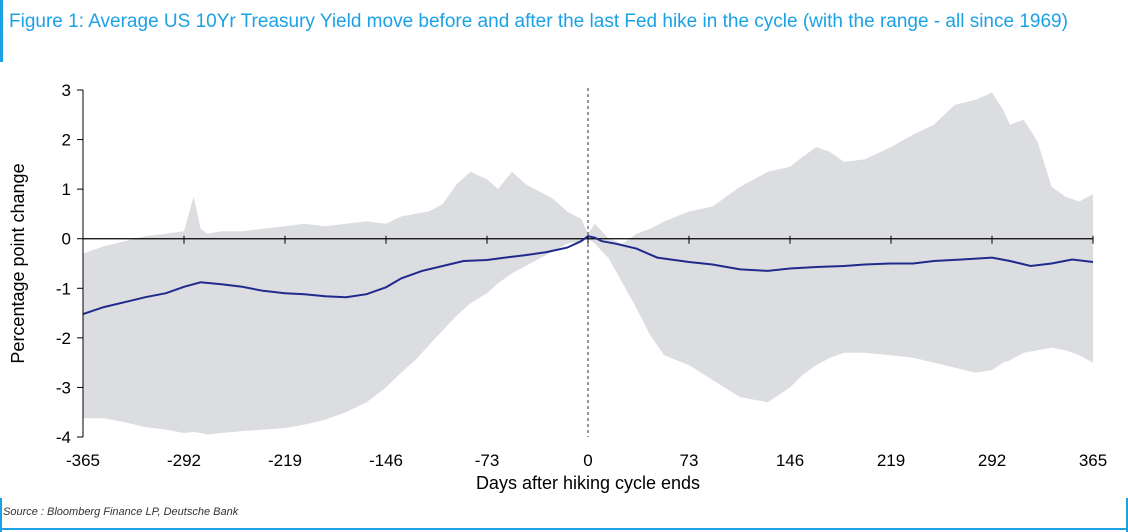 The width and height of the screenshot is (1128, 532). I want to click on x-tick-label: -365, so click(83, 460).